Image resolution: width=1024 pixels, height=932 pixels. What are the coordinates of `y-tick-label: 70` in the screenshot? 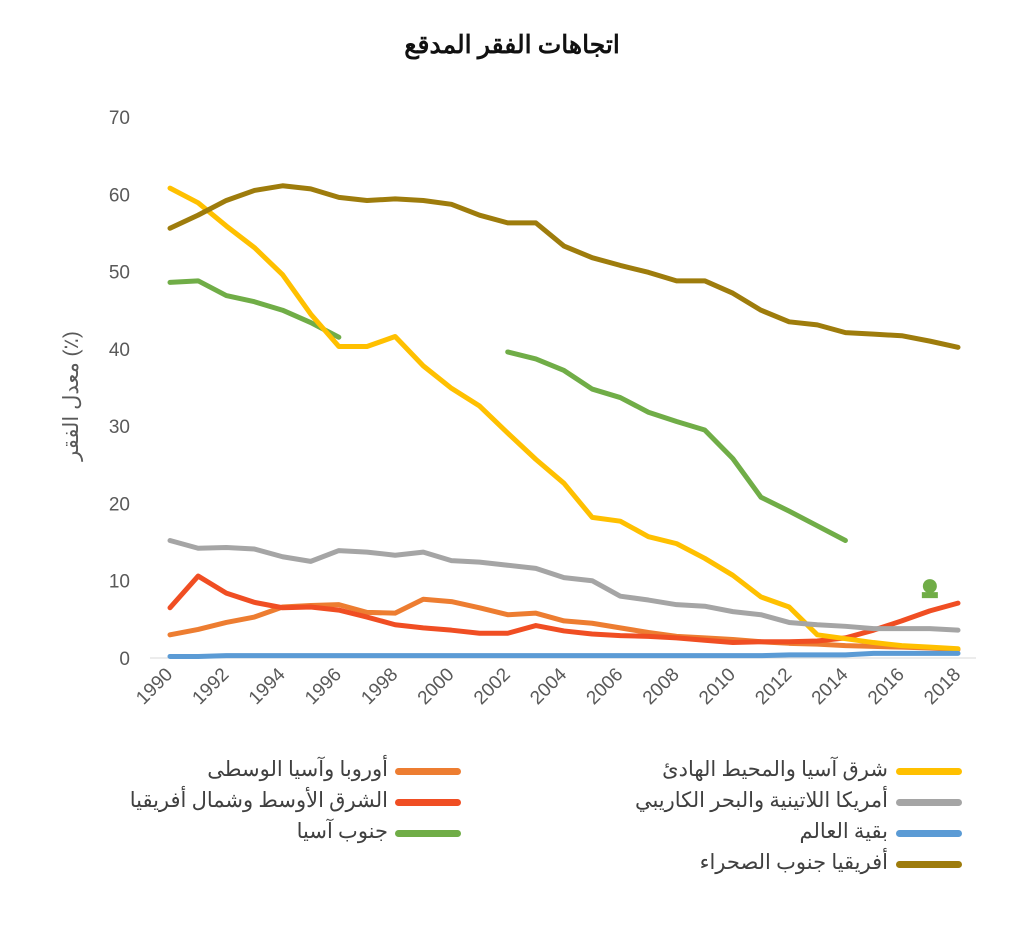 It's located at (119, 118).